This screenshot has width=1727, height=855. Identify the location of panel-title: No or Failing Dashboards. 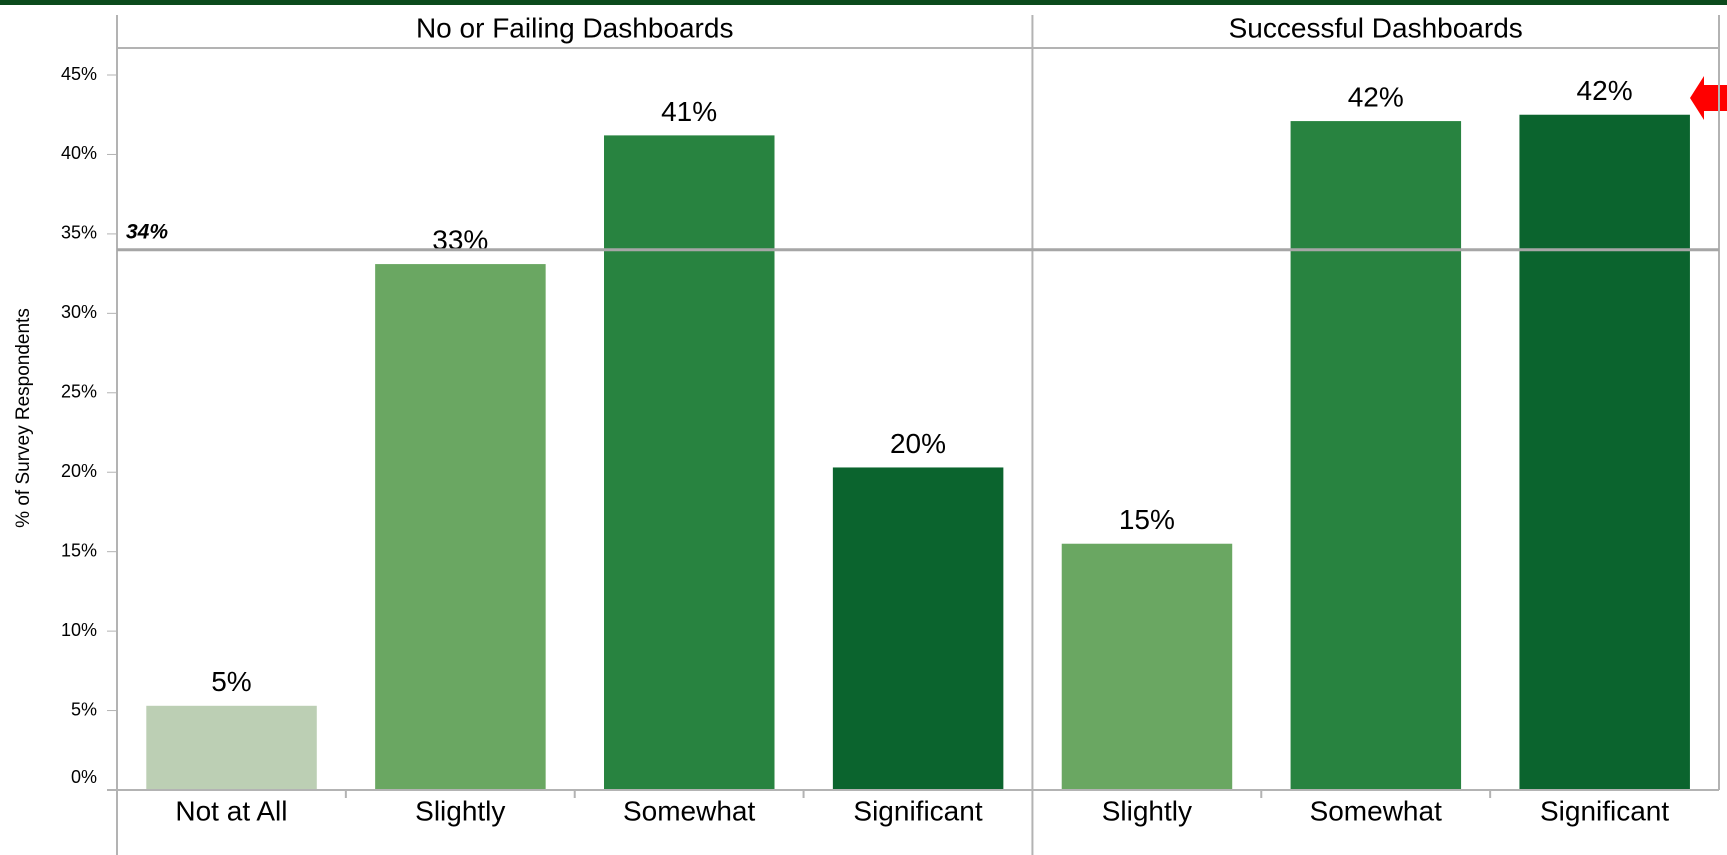
(575, 27).